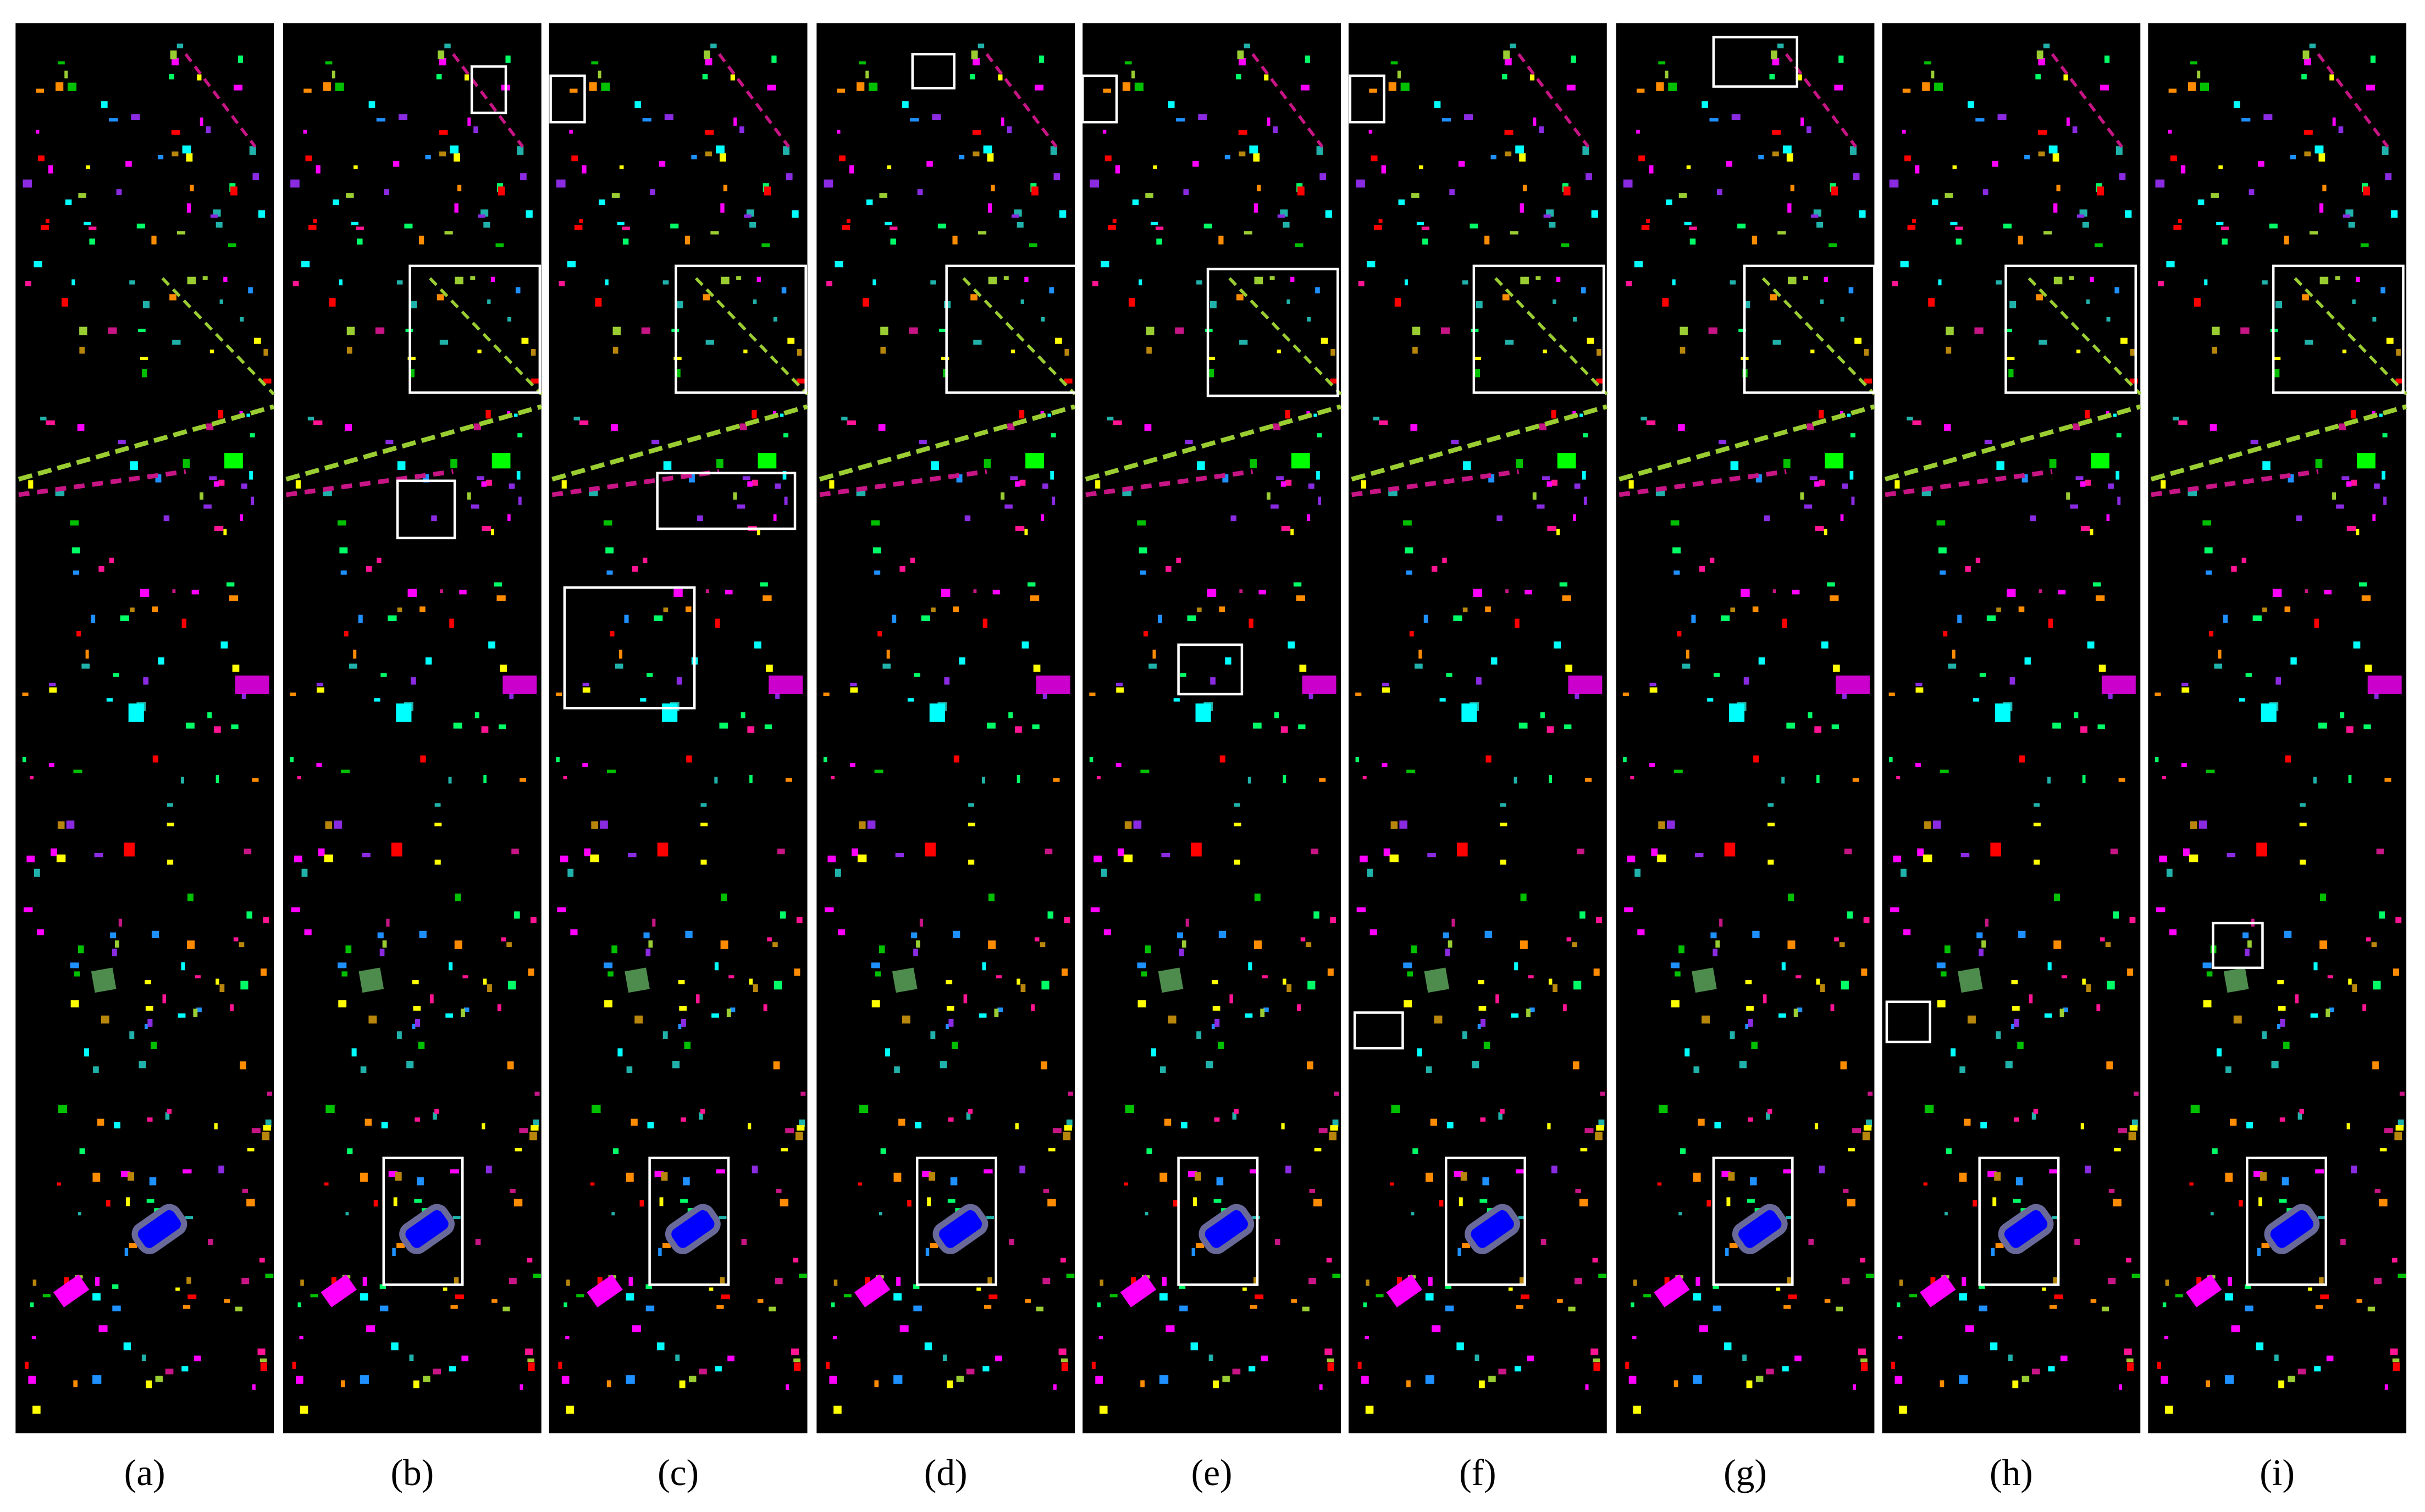  I want to click on highlight-box, so click(1272, 332).